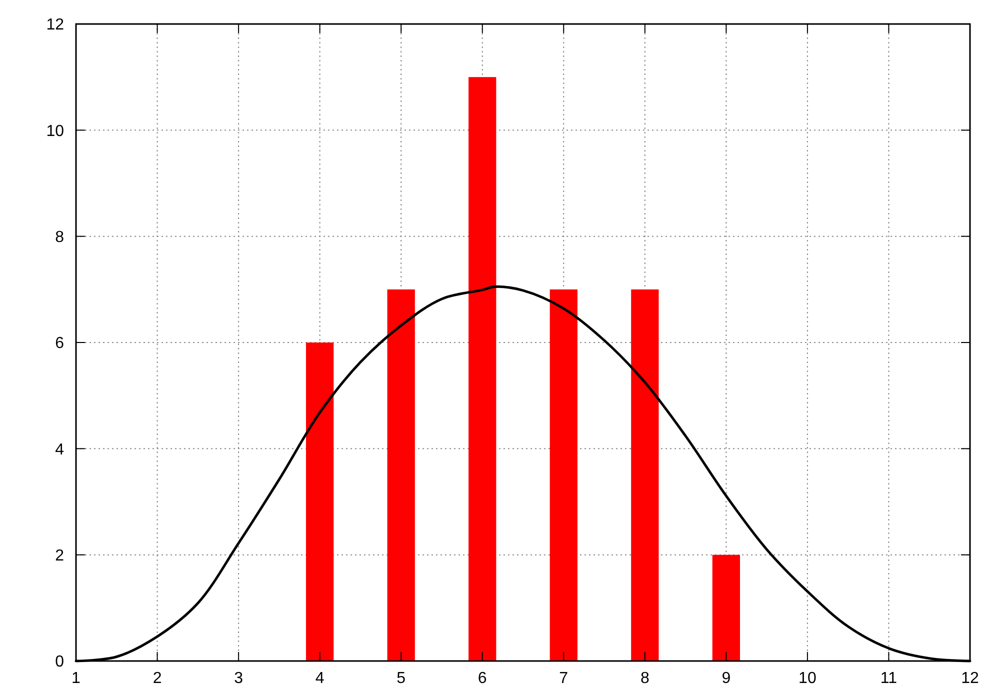 Image resolution: width=1000 pixels, height=700 pixels. What do you see at coordinates (889, 678) in the screenshot?
I see `x-tick-label: 11` at bounding box center [889, 678].